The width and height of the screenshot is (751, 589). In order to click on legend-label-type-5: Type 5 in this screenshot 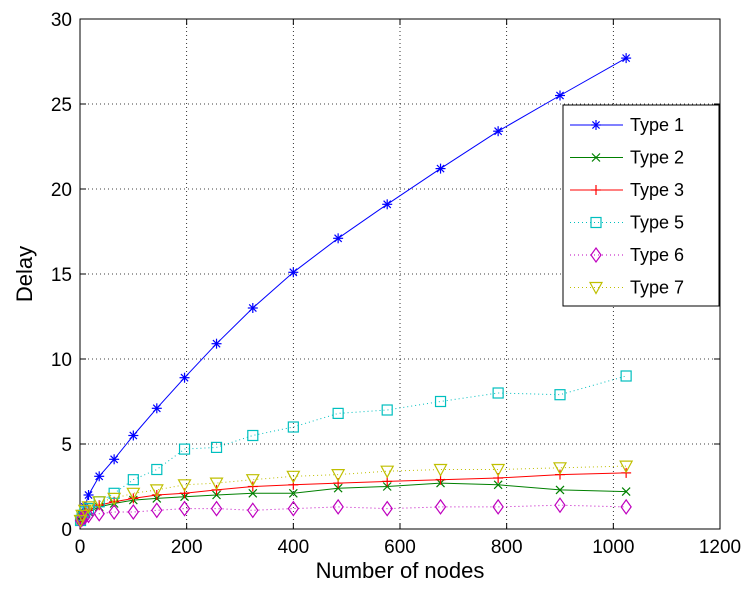, I will do `click(657, 223)`.